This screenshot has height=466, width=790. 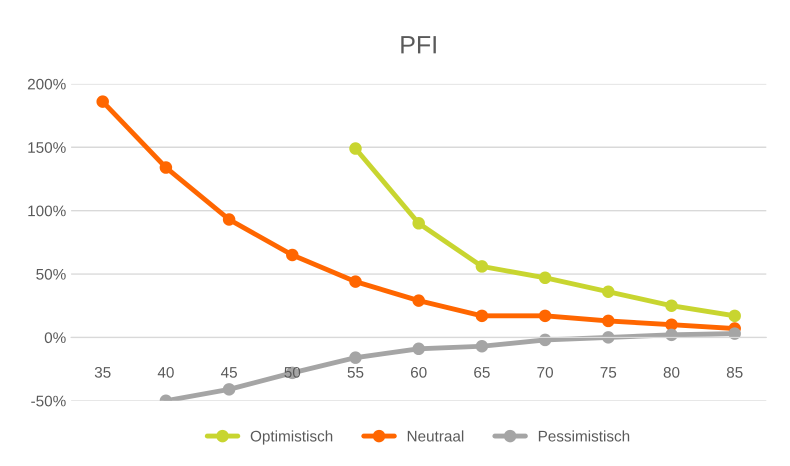 I want to click on y-tick-label: -50%, so click(x=48, y=401).